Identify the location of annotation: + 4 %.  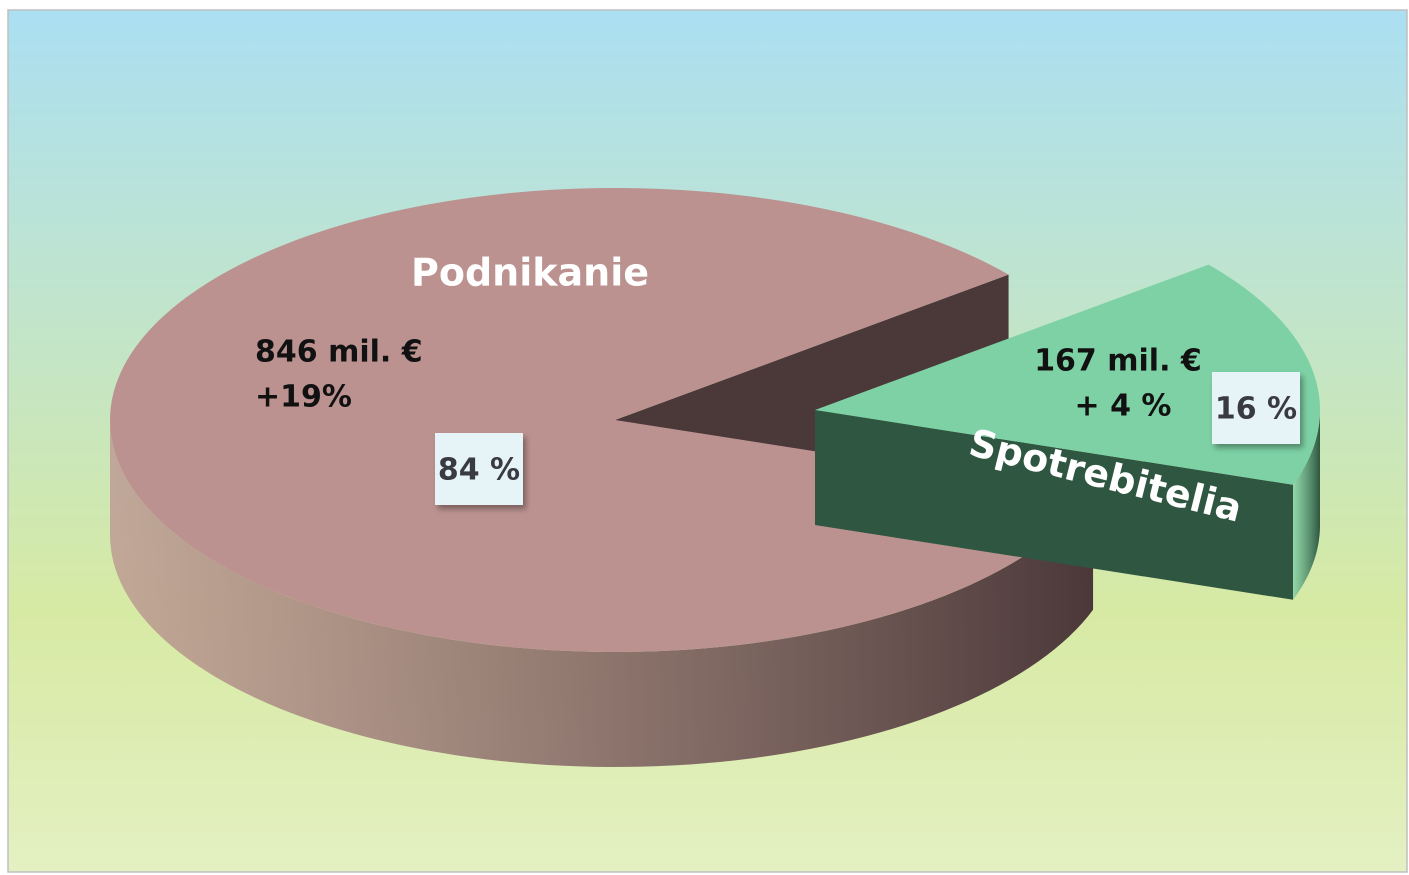
(1123, 406).